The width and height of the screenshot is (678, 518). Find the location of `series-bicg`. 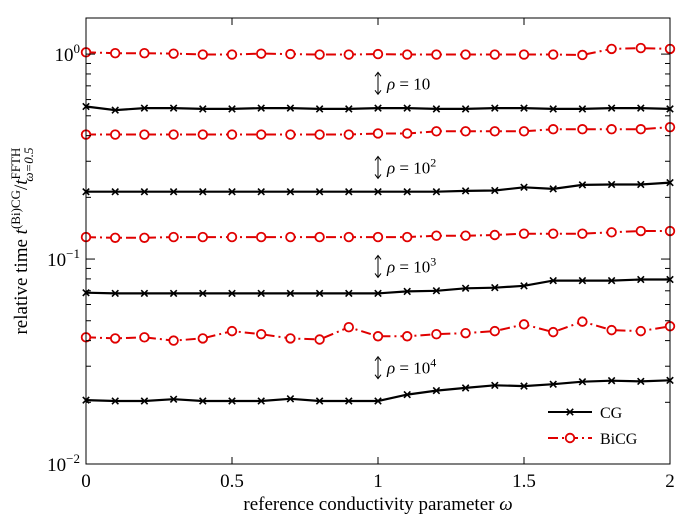

series-bicg is located at coordinates (378, 234).